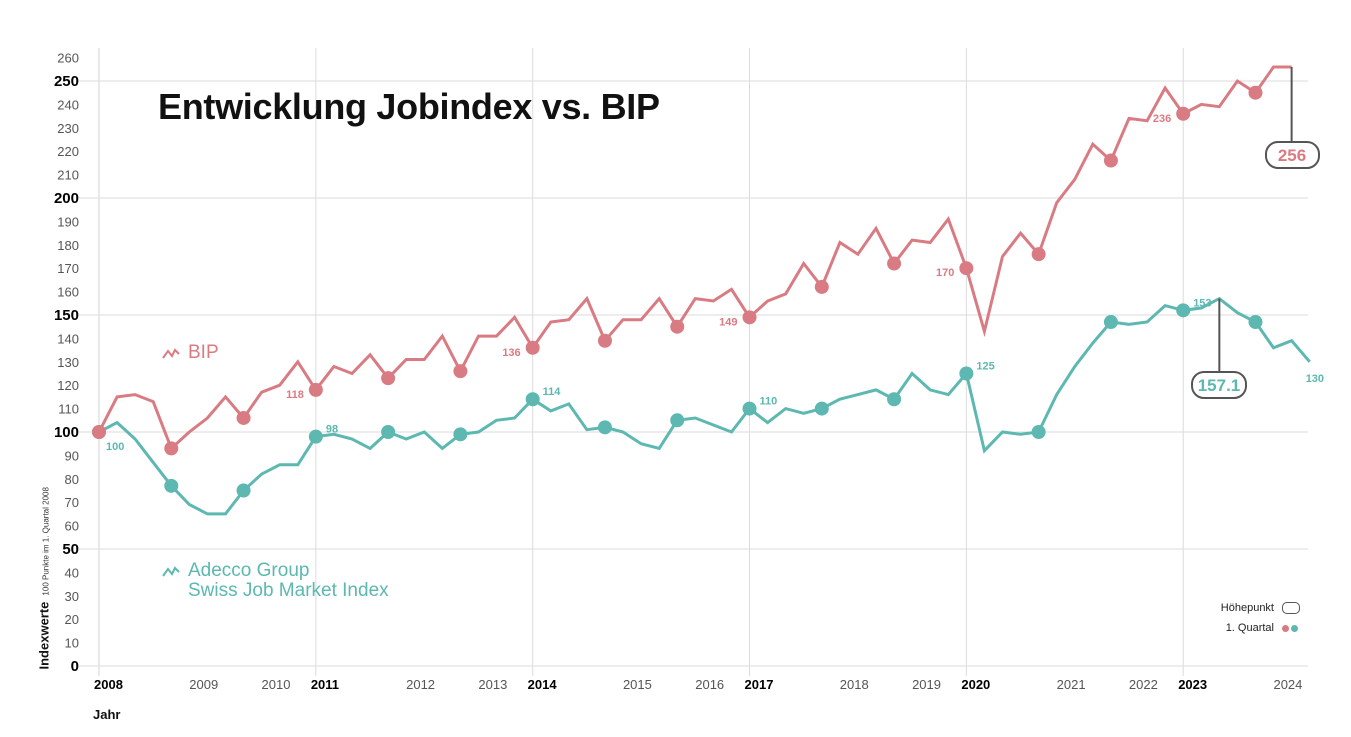 This screenshot has width=1351, height=737. I want to click on y-tick-label: 110, so click(68, 409).